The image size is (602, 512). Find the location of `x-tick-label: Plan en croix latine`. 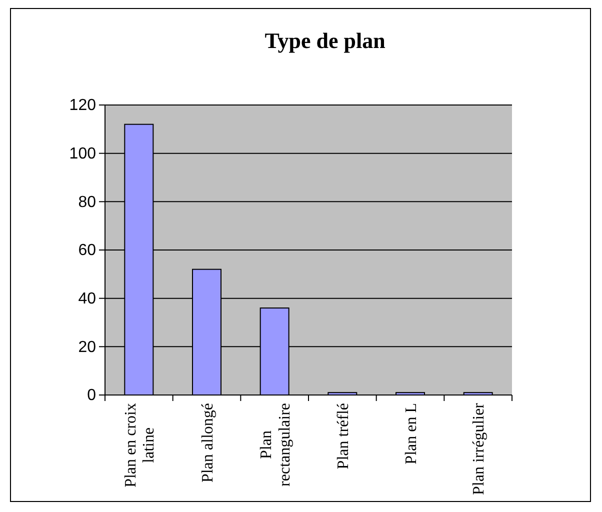

x-tick-label: Plan en croix latine is located at coordinates (140, 445).